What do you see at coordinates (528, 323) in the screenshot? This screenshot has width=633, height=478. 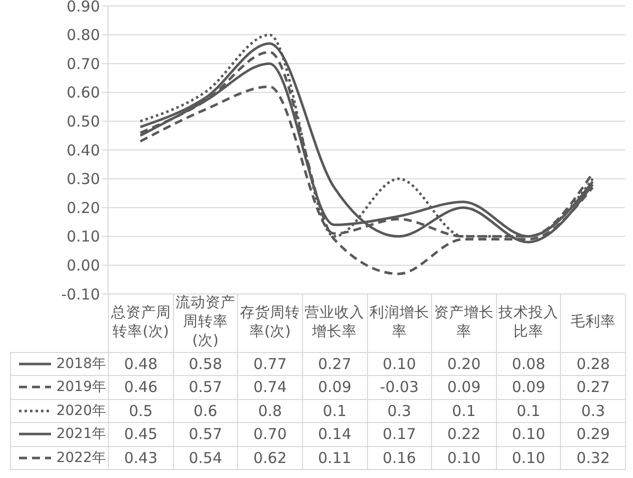 I see `x-tick-label: 技术投入比率` at bounding box center [528, 323].